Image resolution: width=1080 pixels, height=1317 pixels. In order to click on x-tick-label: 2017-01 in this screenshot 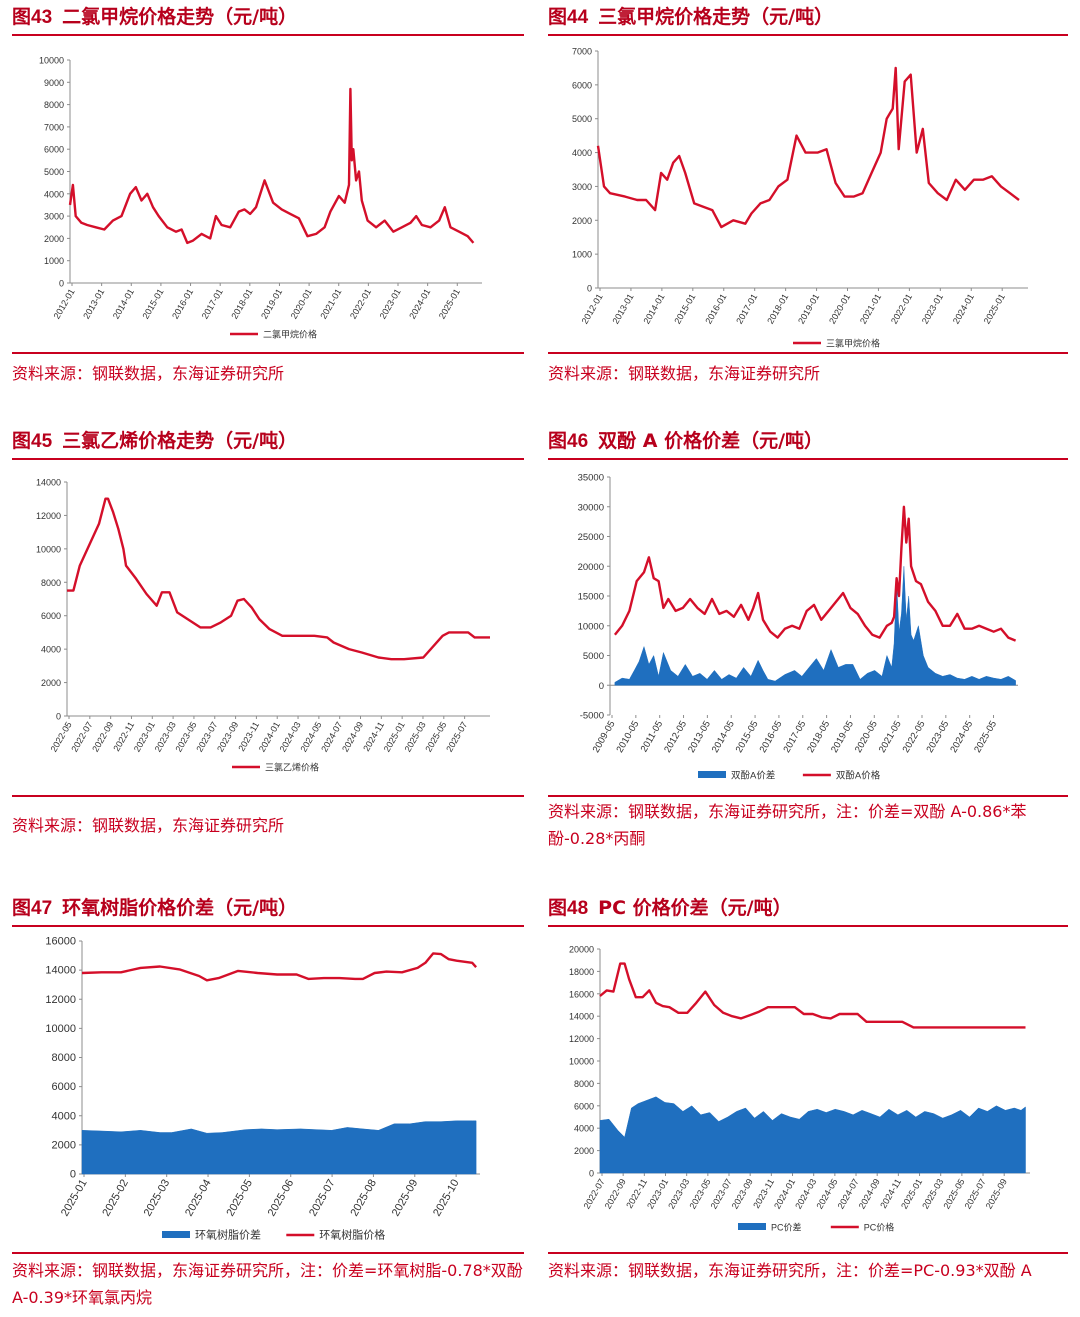, I will do `click(212, 304)`.